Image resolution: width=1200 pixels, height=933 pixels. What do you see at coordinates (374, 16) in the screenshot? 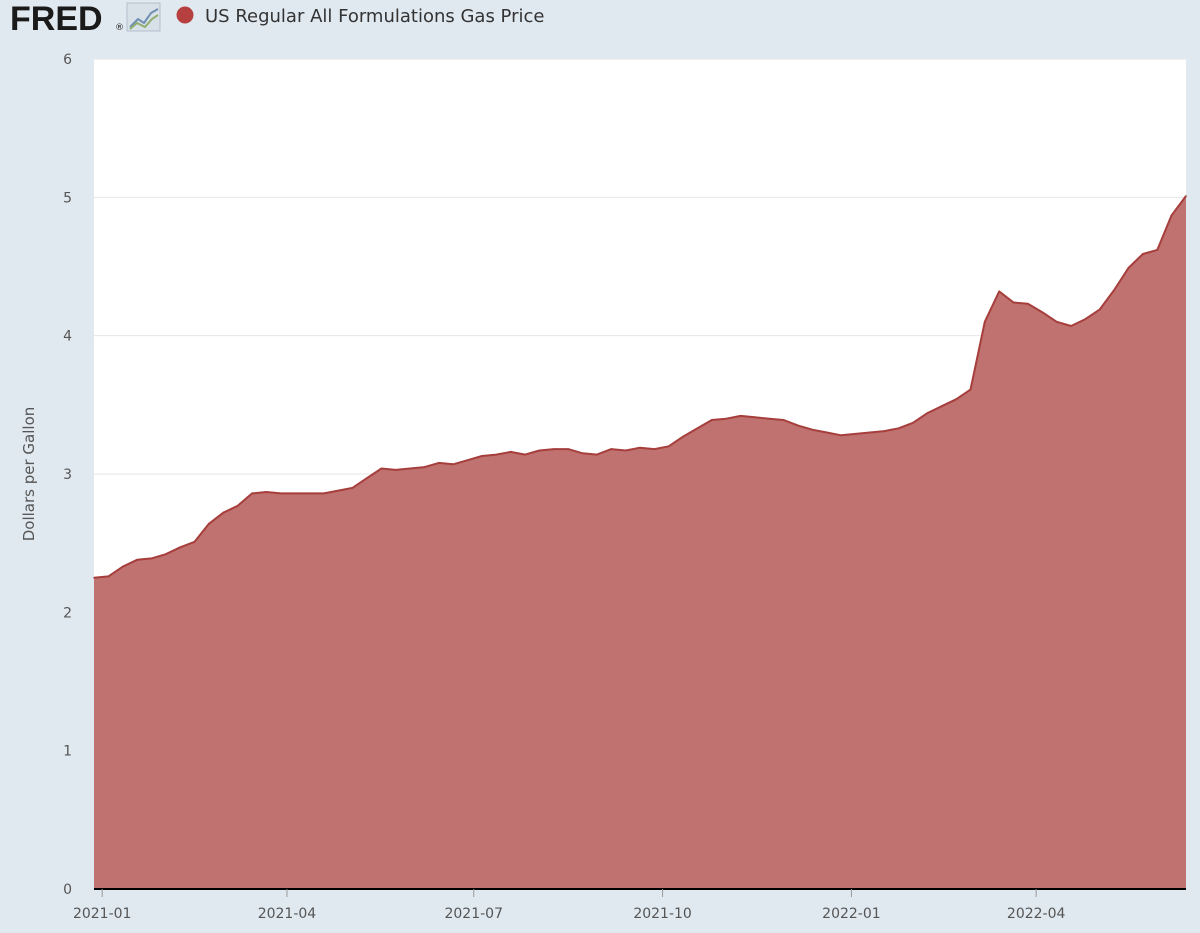
I see `legend-label: US Regular All Formulations Gas Price` at bounding box center [374, 16].